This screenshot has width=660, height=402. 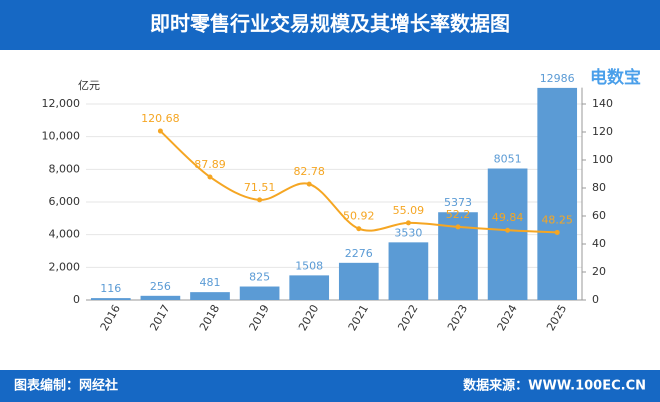 What do you see at coordinates (330, 386) in the screenshot?
I see `footer-band` at bounding box center [330, 386].